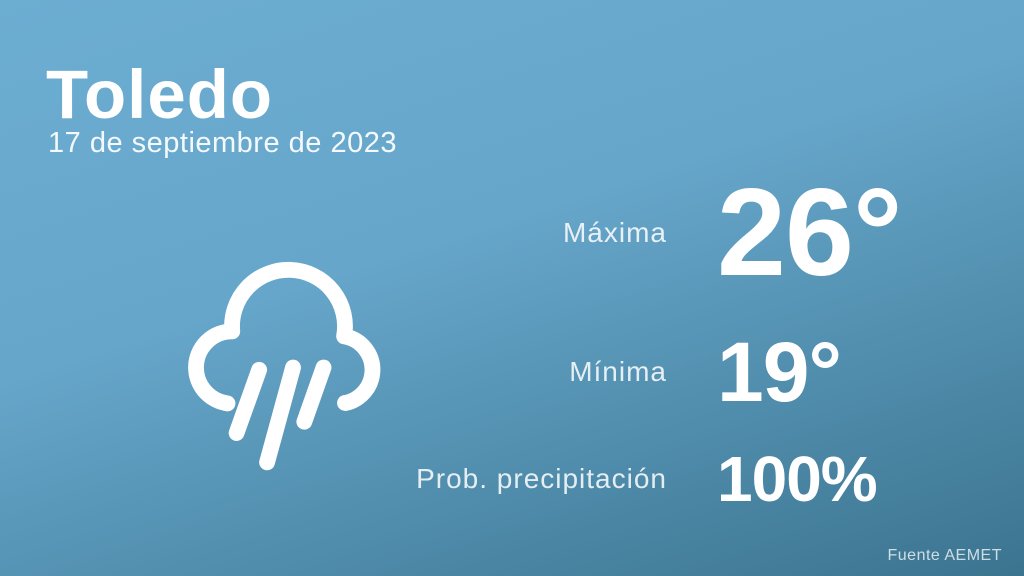 This screenshot has width=1024, height=576. I want to click on min-temp-label: Mínima, so click(618, 371).